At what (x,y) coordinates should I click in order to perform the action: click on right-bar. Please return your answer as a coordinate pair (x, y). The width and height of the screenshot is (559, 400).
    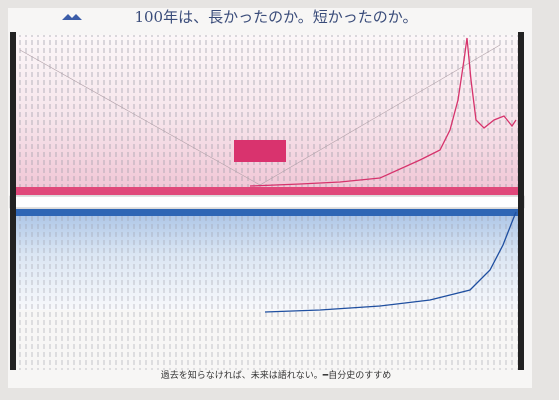
    Looking at the image, I should click on (521, 201).